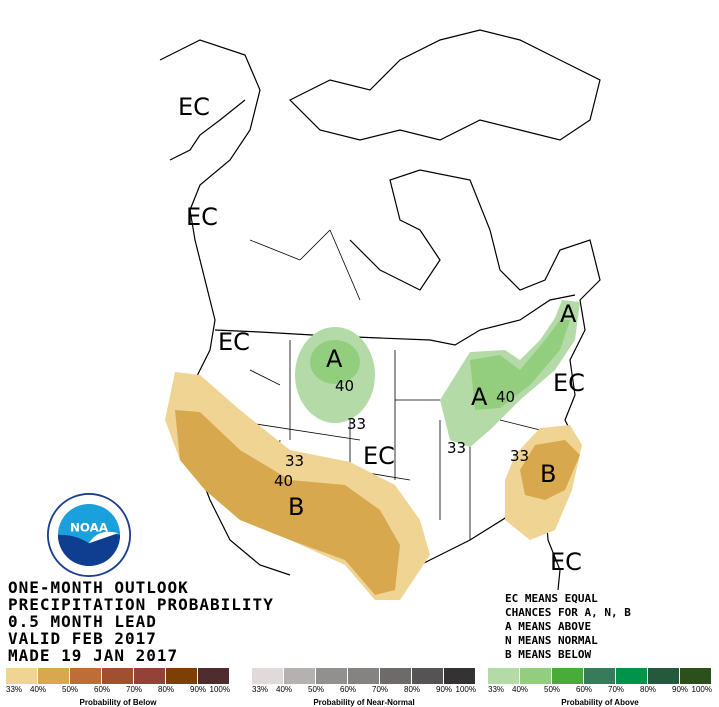 The height and width of the screenshot is (707, 719). I want to click on key-line: B MEANS BELOW, so click(548, 654).